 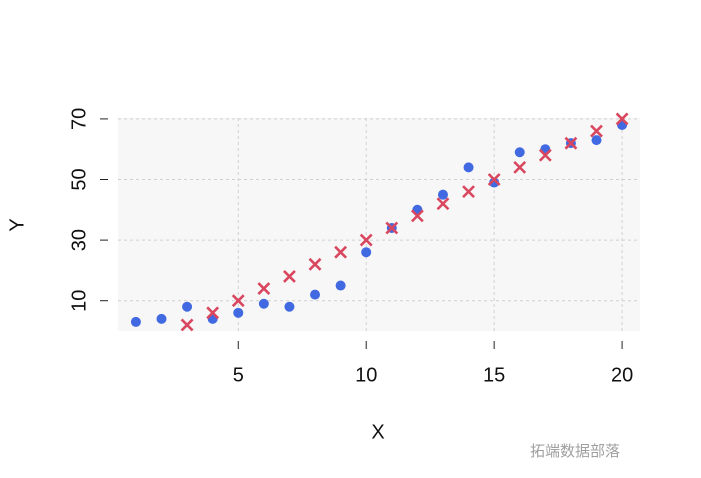 I want to click on y-tick-label: 70, so click(x=79, y=119).